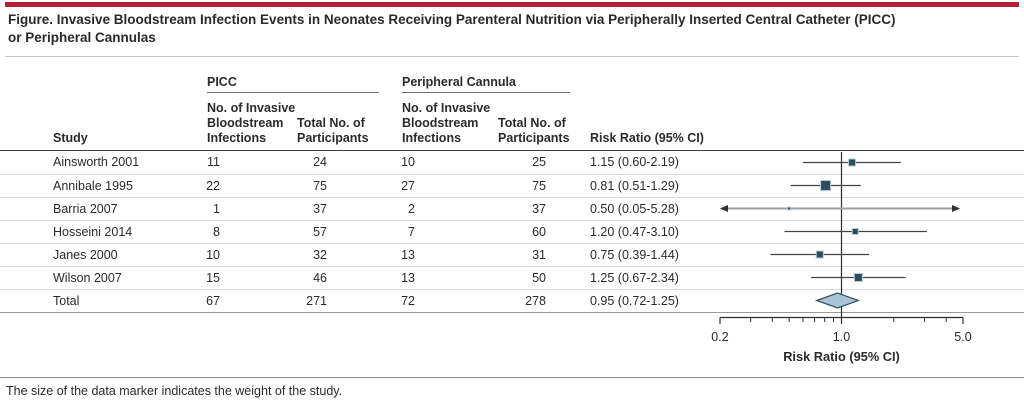 The image size is (1024, 413). Describe the element at coordinates (634, 209) in the screenshot. I see `risk-ratio-value: 0.50 (0.05-5.28)` at that location.